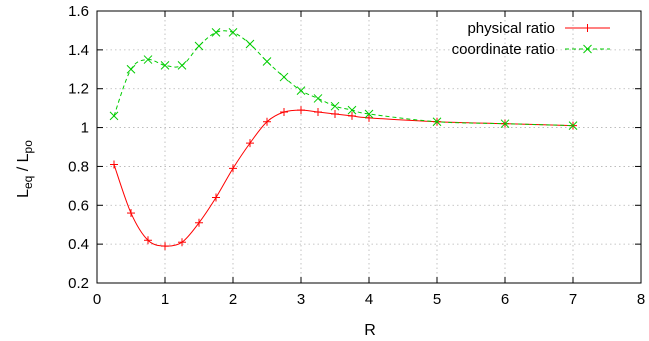 The image size is (649, 341). What do you see at coordinates (78, 205) in the screenshot?
I see `y-tick-label: 0.6` at bounding box center [78, 205].